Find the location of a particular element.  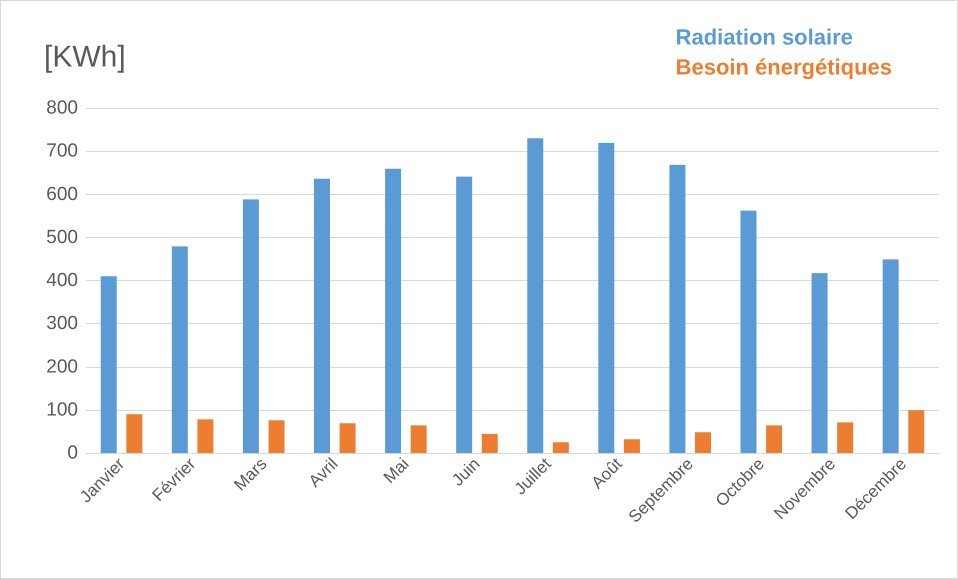

x-tick-label: Juin is located at coordinates (466, 472).